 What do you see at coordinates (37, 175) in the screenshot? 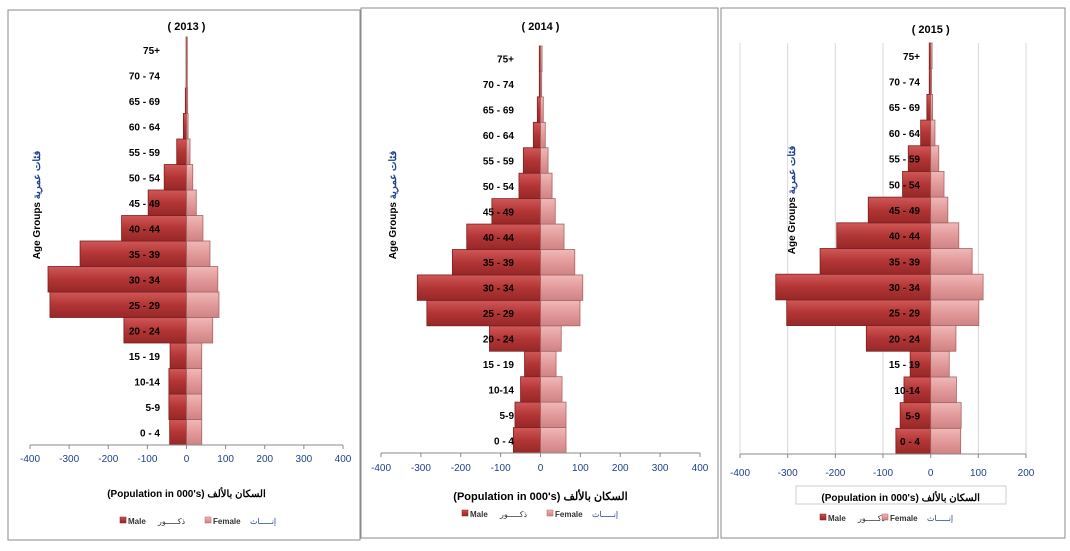
I see `y-axis-title-ar: فئات عمرية` at bounding box center [37, 175].